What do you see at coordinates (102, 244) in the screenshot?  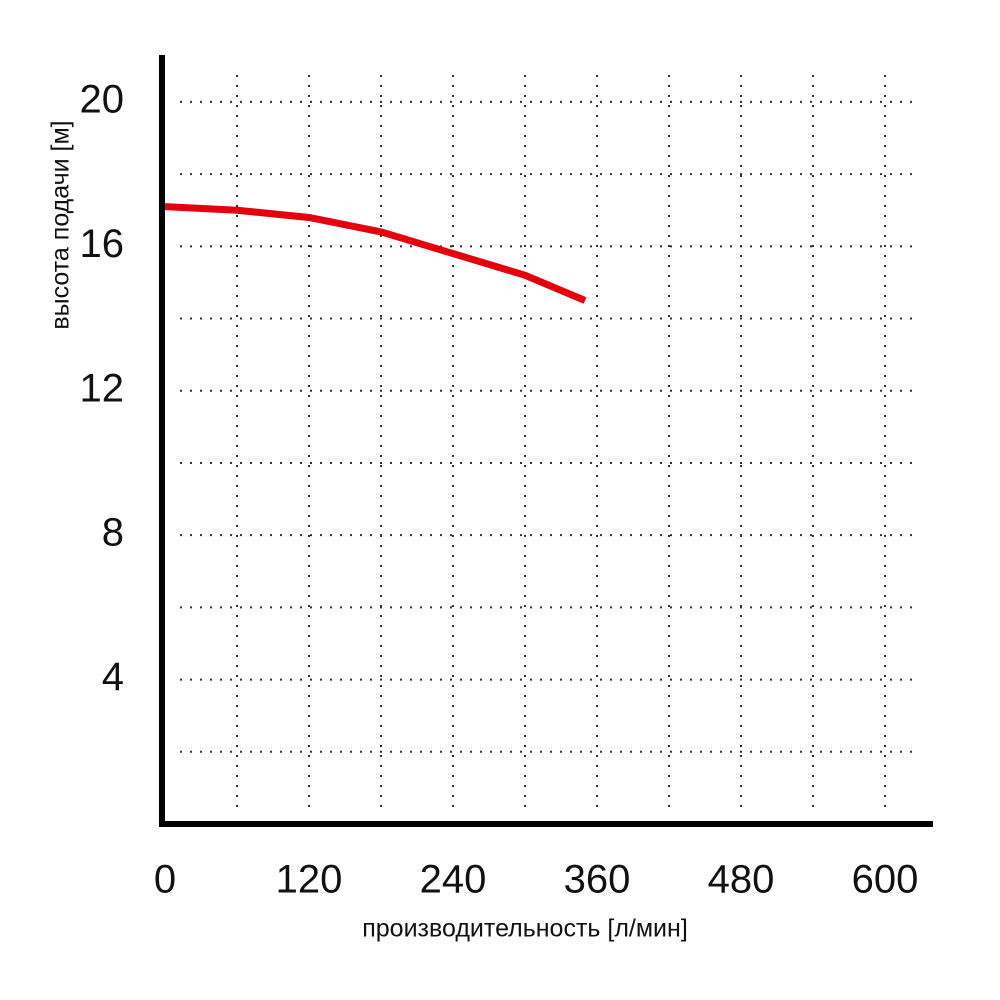 I see `y-tick-label: 16` at bounding box center [102, 244].